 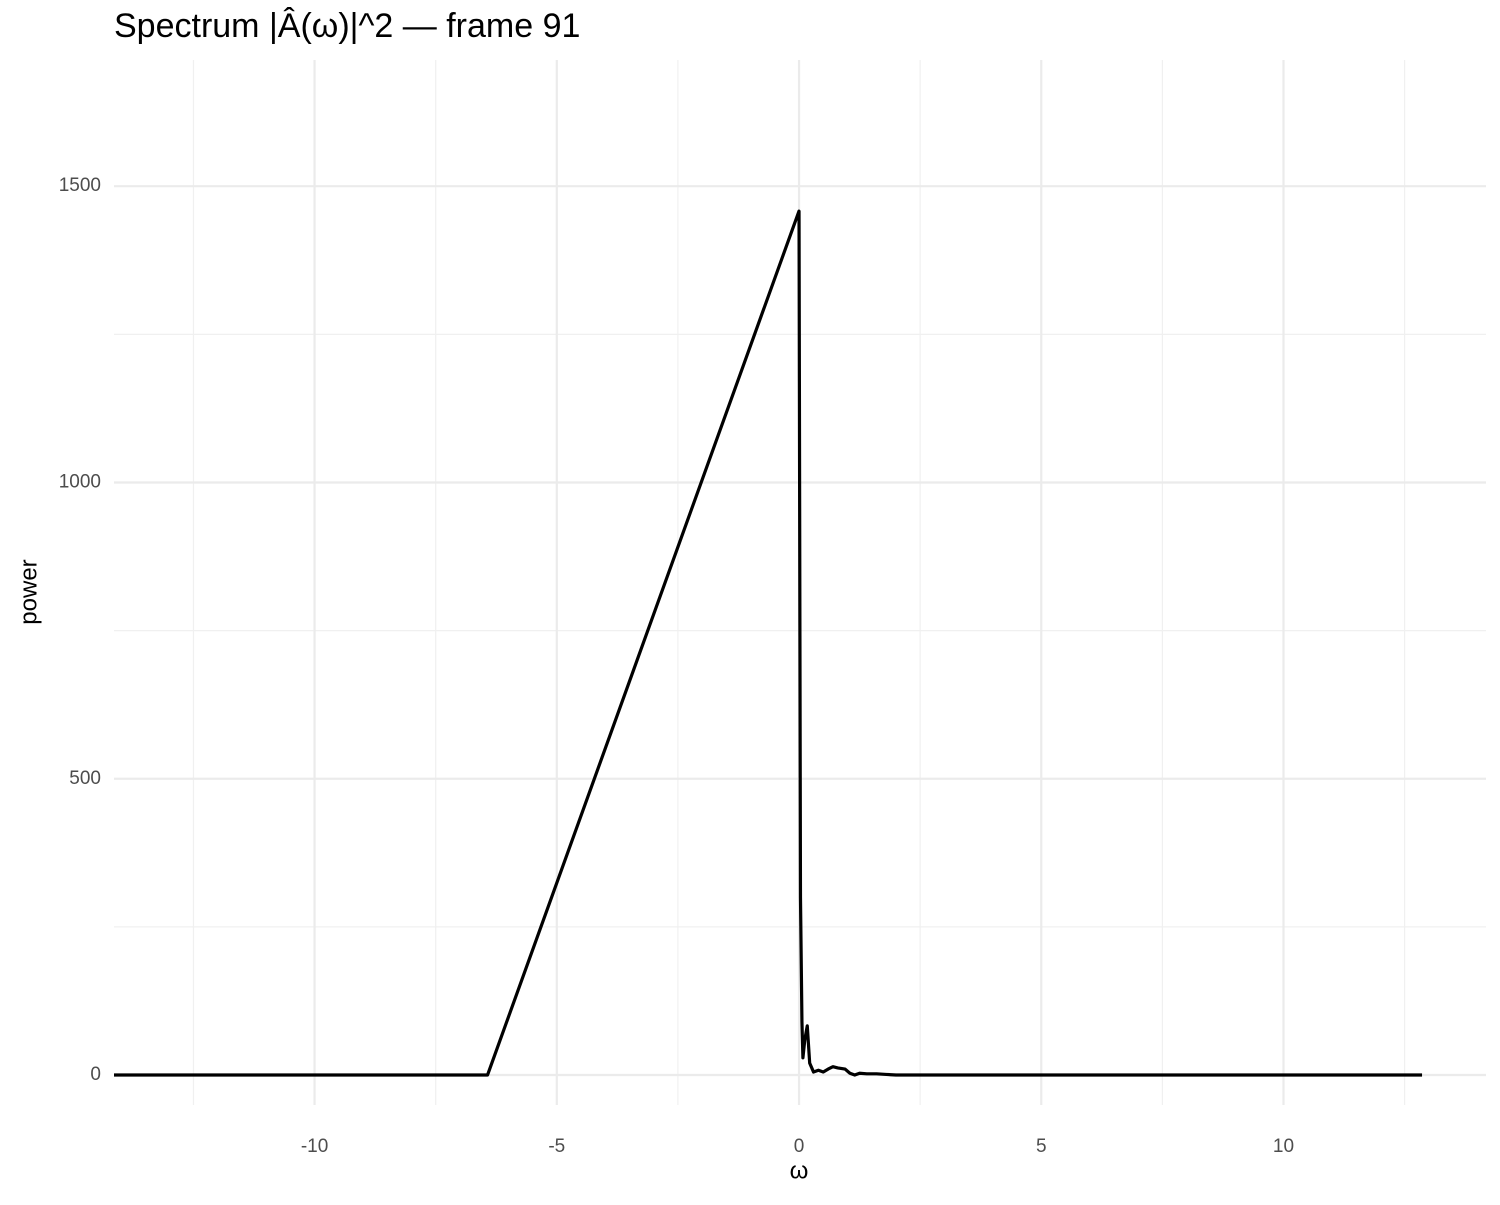 What do you see at coordinates (85, 778) in the screenshot?
I see `y-tick-label: 500` at bounding box center [85, 778].